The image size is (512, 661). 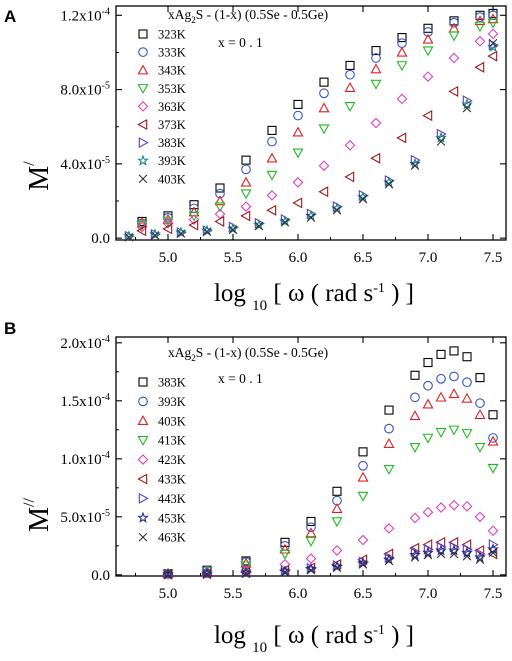 What do you see at coordinates (172, 441) in the screenshot?
I see `legend-label: 413K` at bounding box center [172, 441].